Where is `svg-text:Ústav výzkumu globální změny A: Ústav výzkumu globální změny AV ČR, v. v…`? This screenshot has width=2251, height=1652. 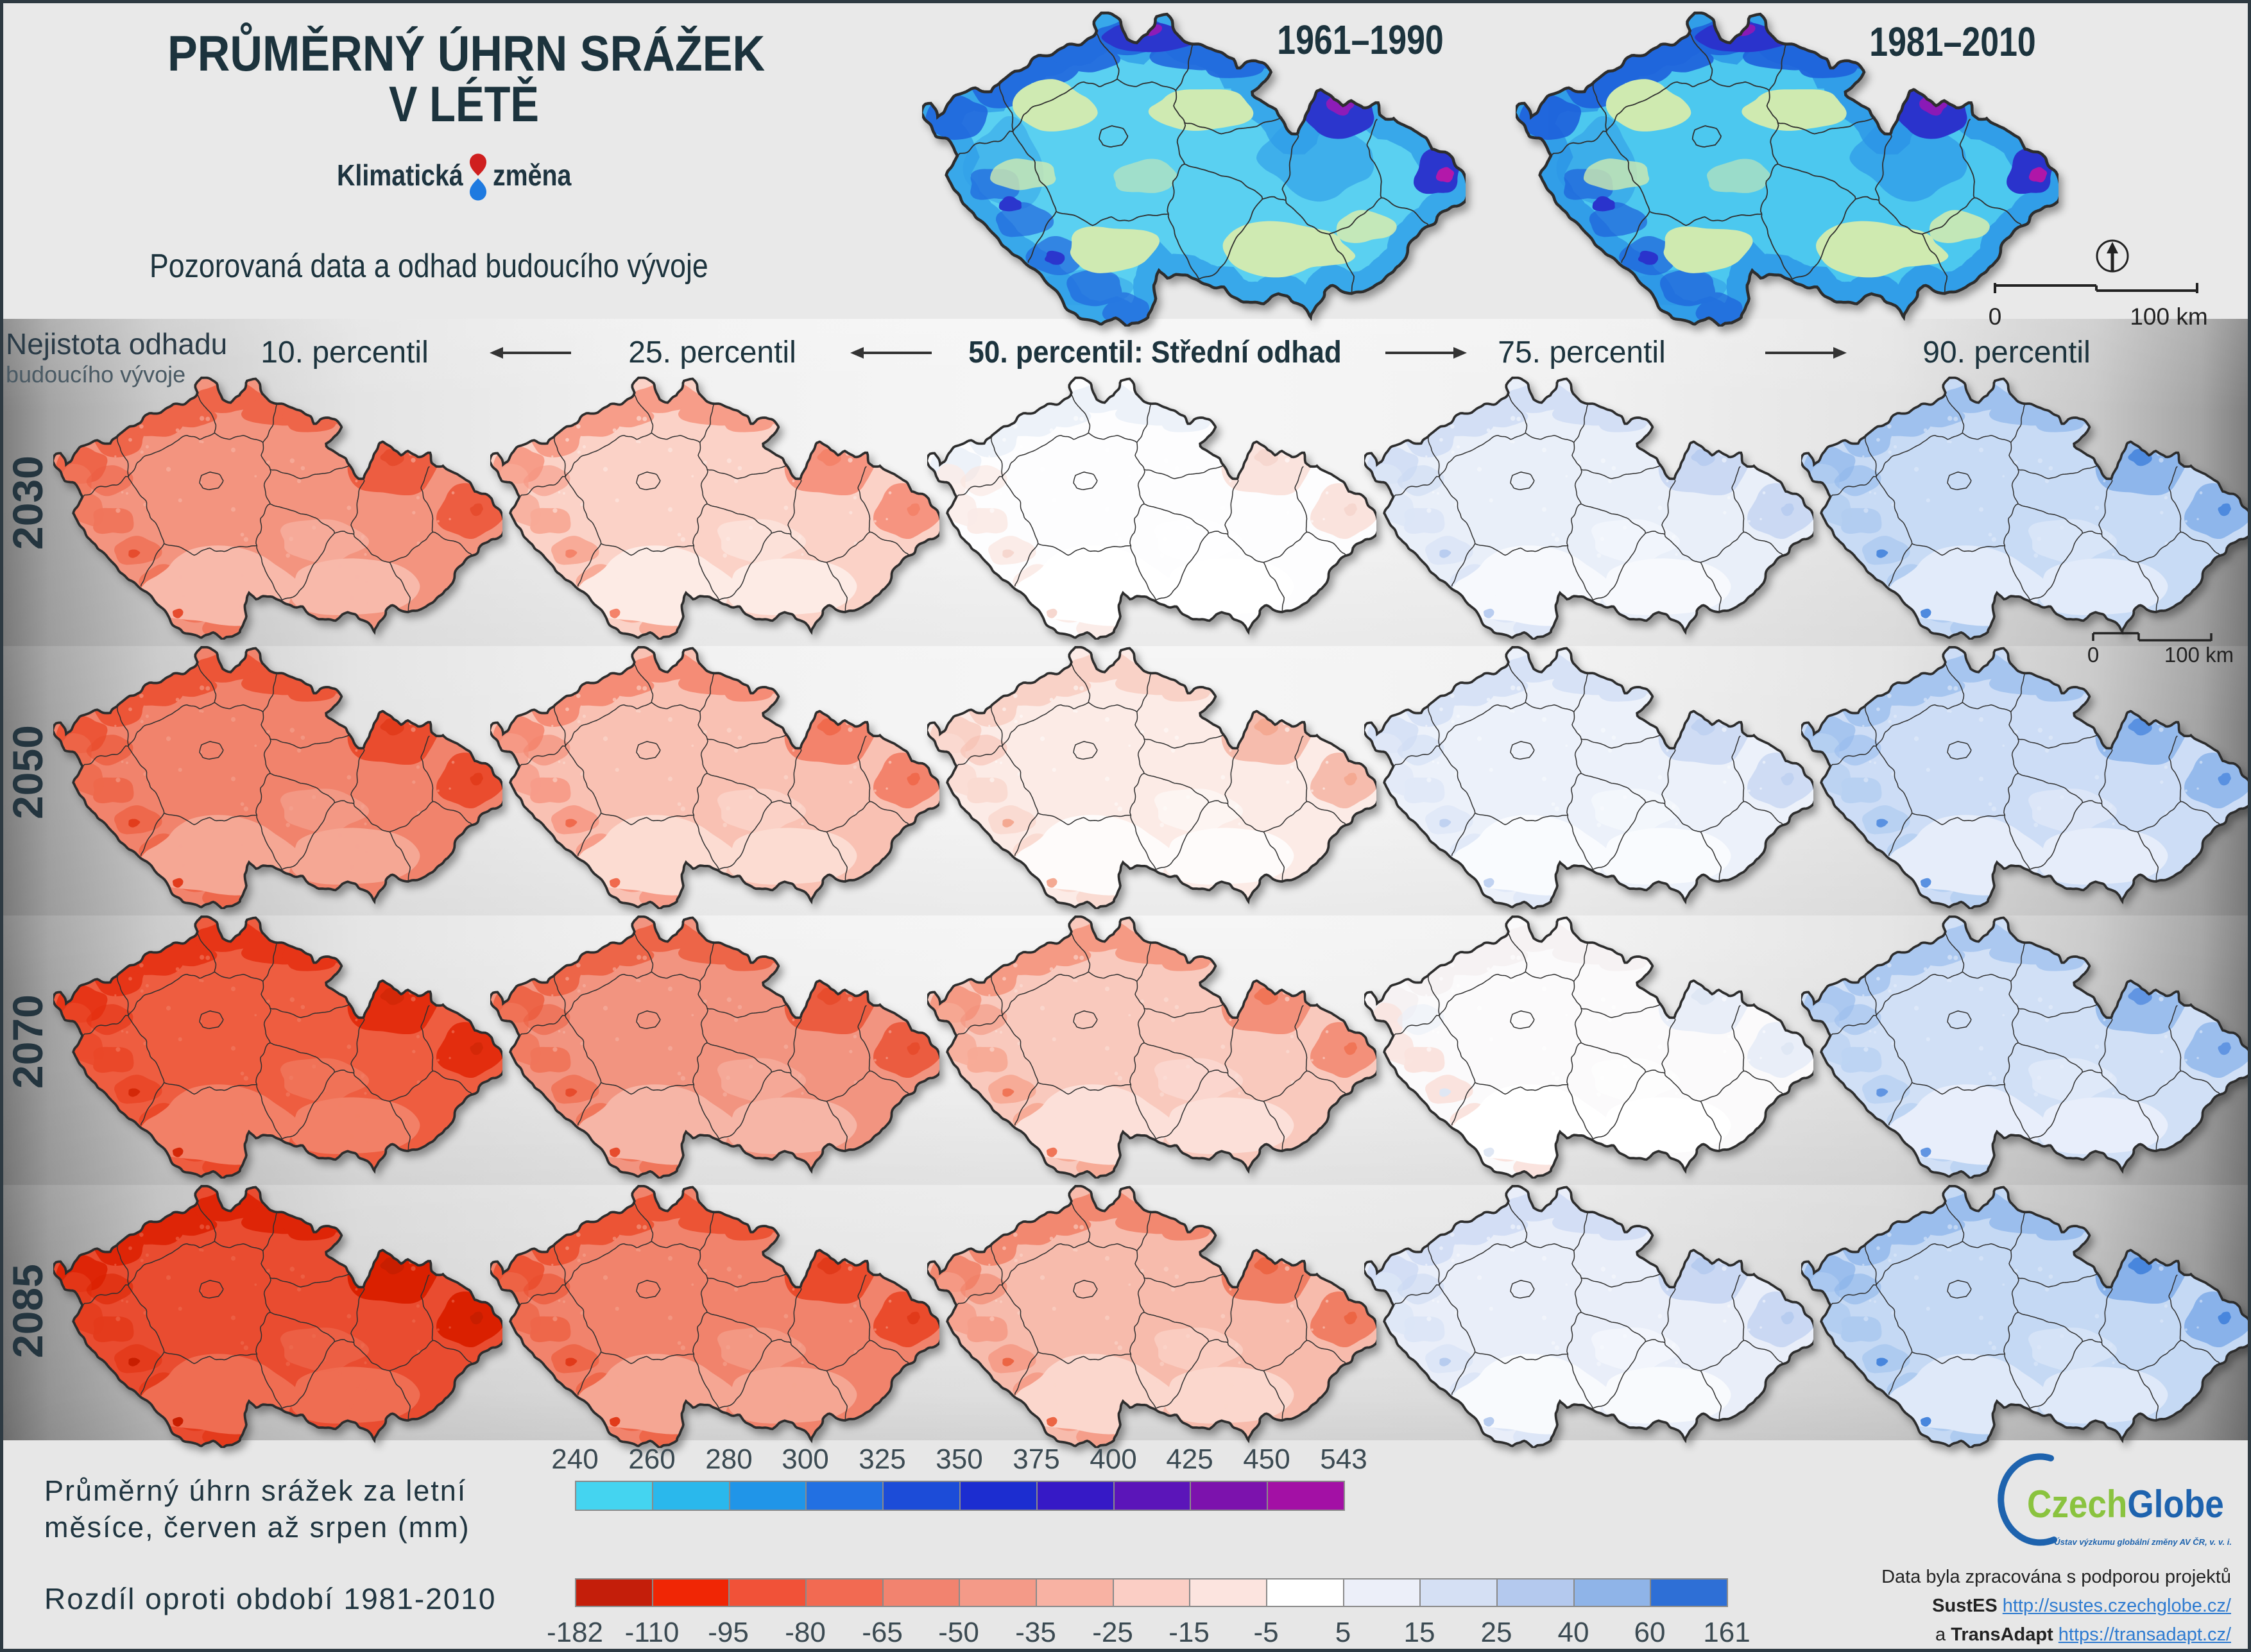 svg-text:Ústav výzkumu globální změny A: Ústav výzkumu globální změny AV ČR, v. v… is located at coordinates (2143, 1542).